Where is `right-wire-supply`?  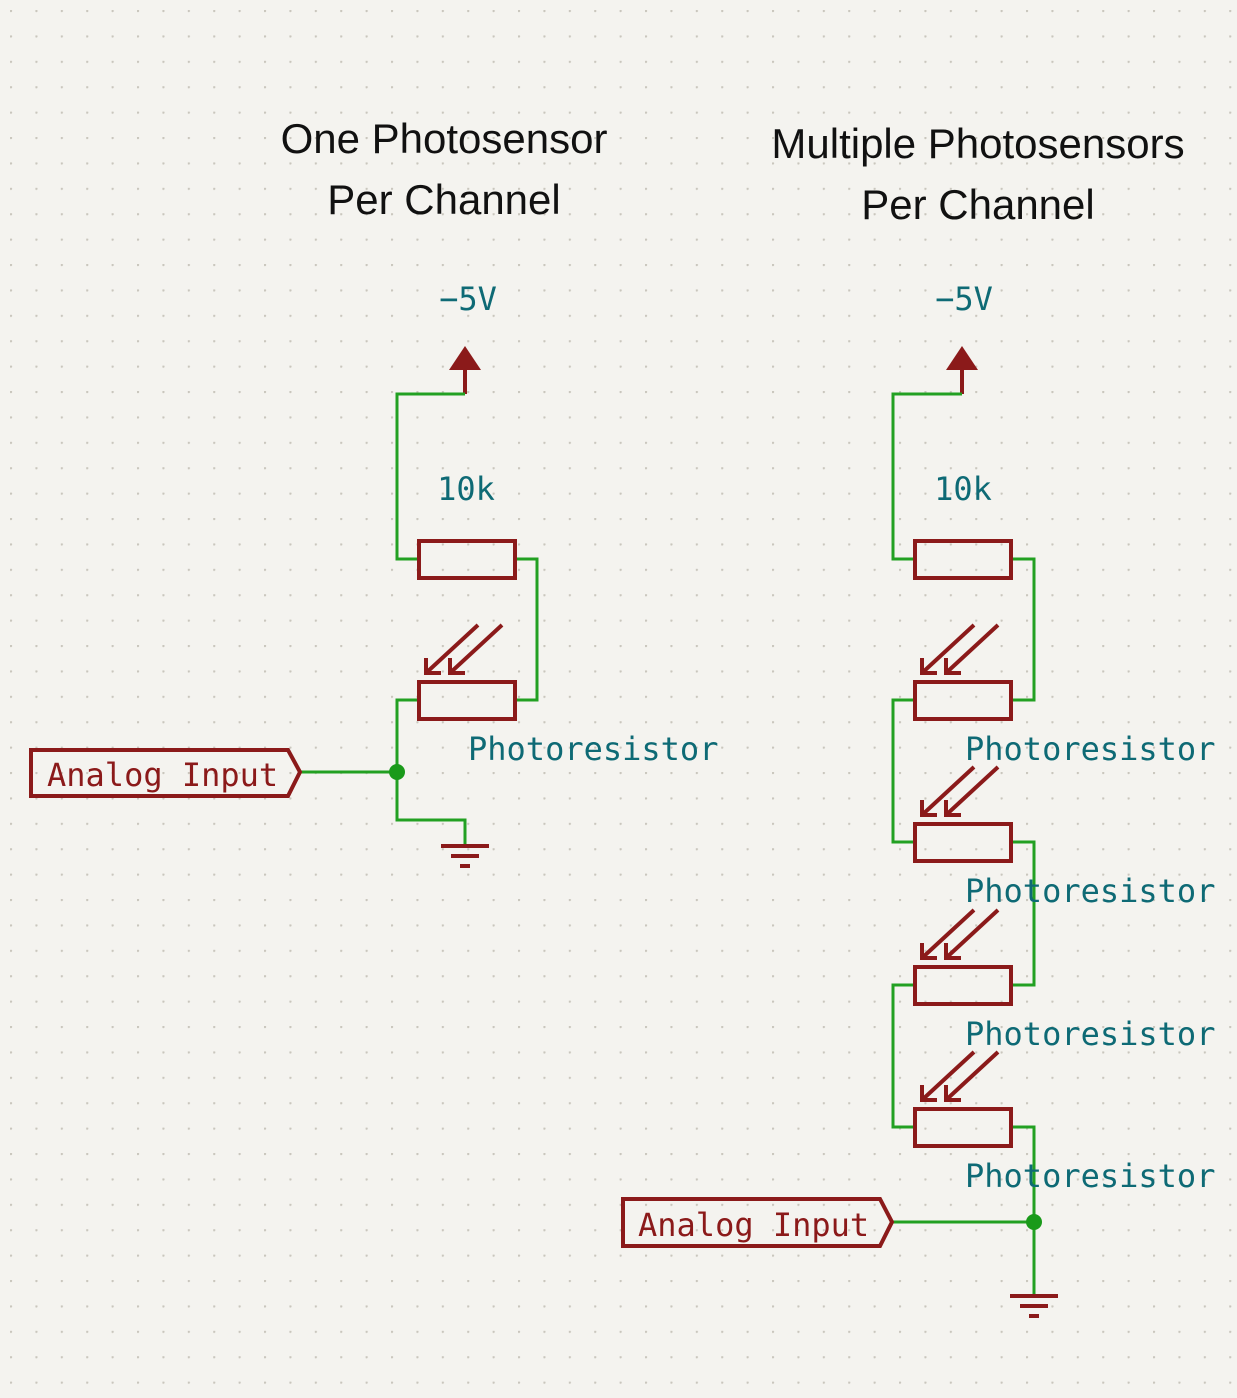
right-wire-supply is located at coordinates (926, 476).